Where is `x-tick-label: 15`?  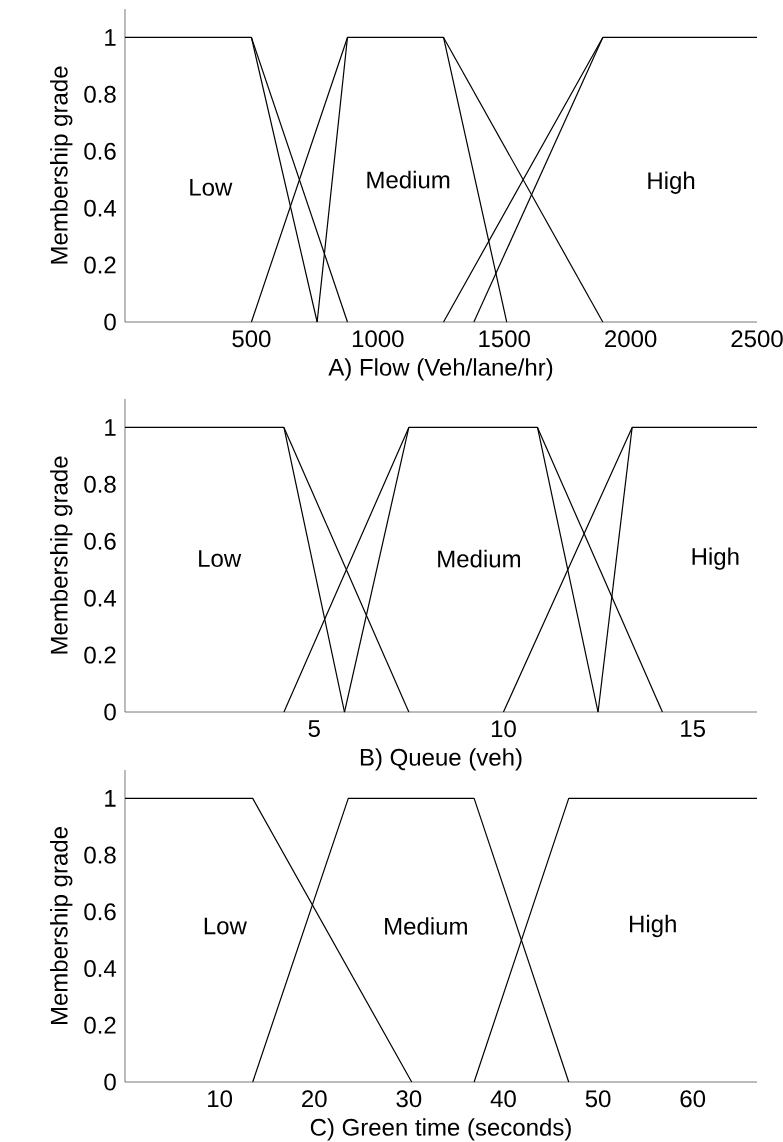
x-tick-label: 15 is located at coordinates (693, 729).